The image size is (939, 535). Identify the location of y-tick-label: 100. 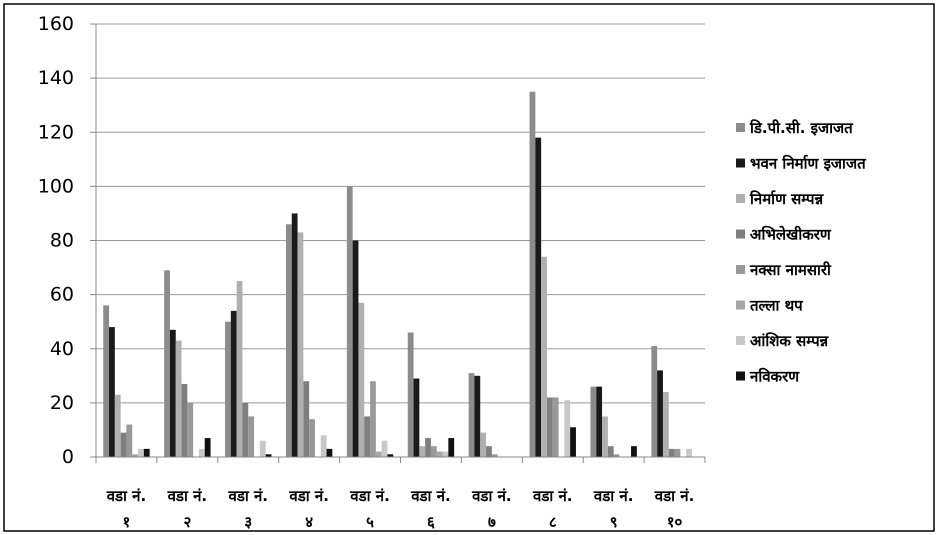
(56, 186).